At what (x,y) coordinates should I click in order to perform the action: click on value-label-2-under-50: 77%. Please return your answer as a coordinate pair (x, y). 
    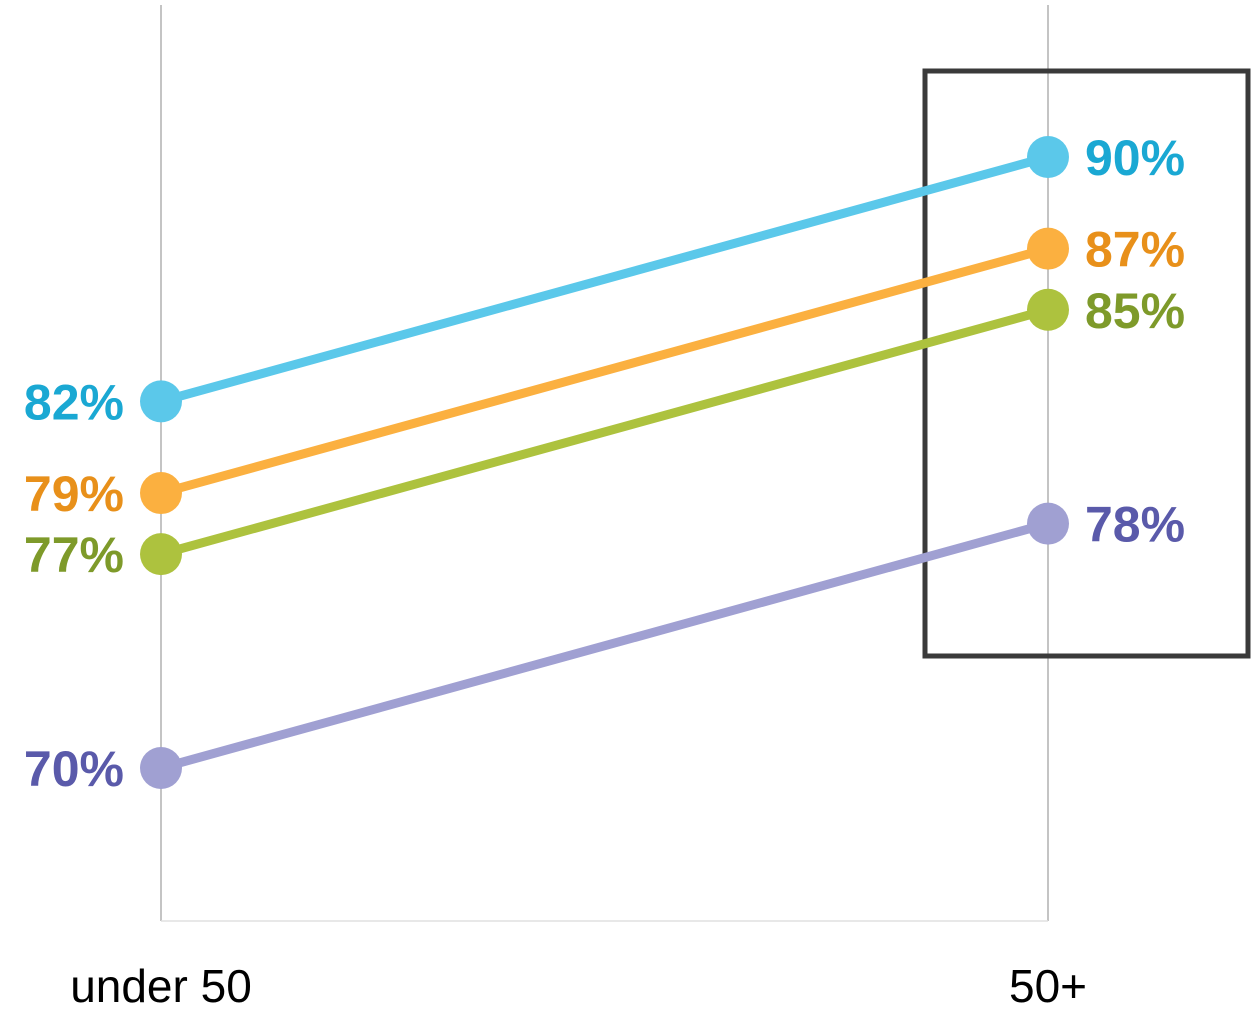
    Looking at the image, I should click on (74, 555).